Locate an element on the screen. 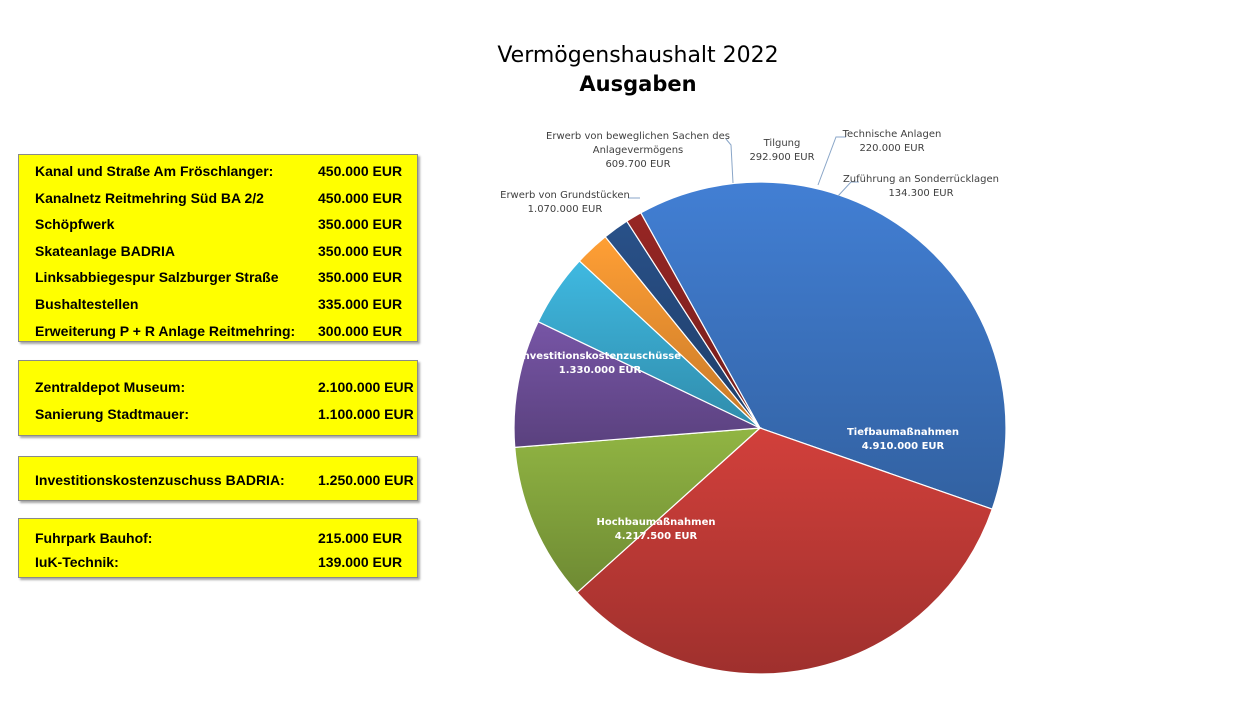 This screenshot has width=1251, height=704. project-value: 300.000 EUR is located at coordinates (360, 330).